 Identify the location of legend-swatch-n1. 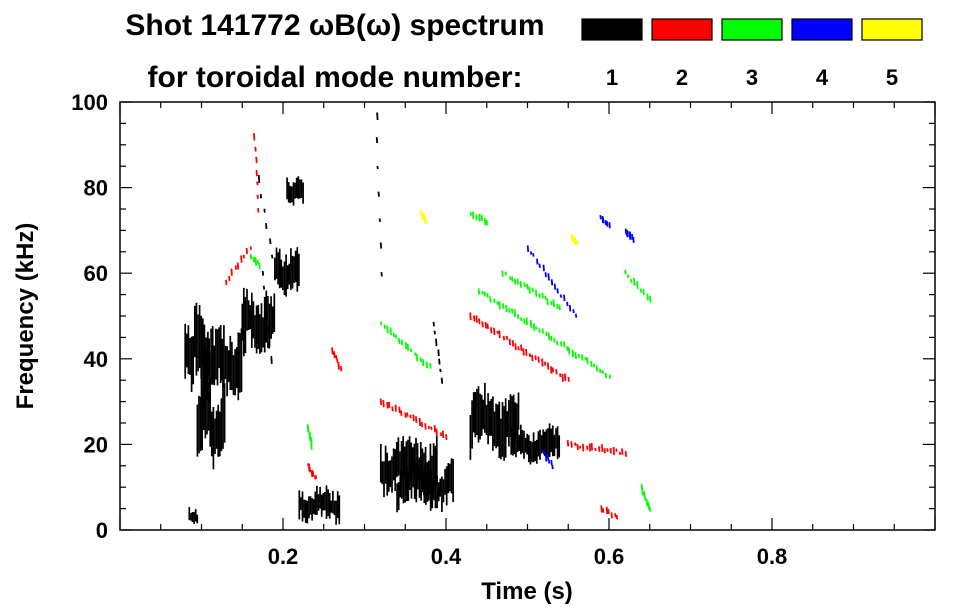
(612, 29).